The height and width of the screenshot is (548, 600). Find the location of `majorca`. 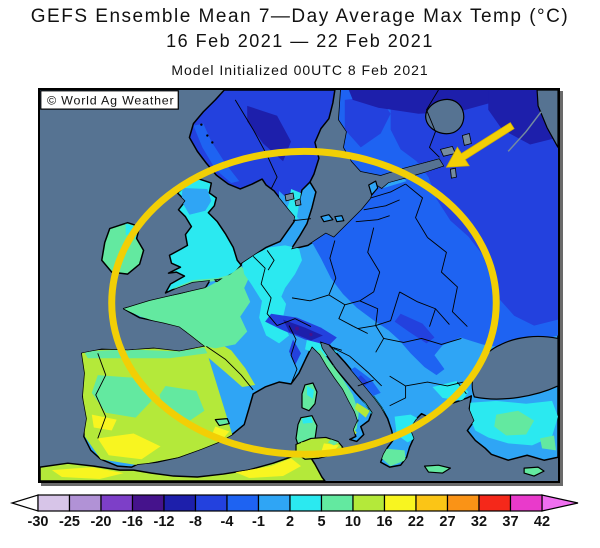

majorca is located at coordinates (222, 422).